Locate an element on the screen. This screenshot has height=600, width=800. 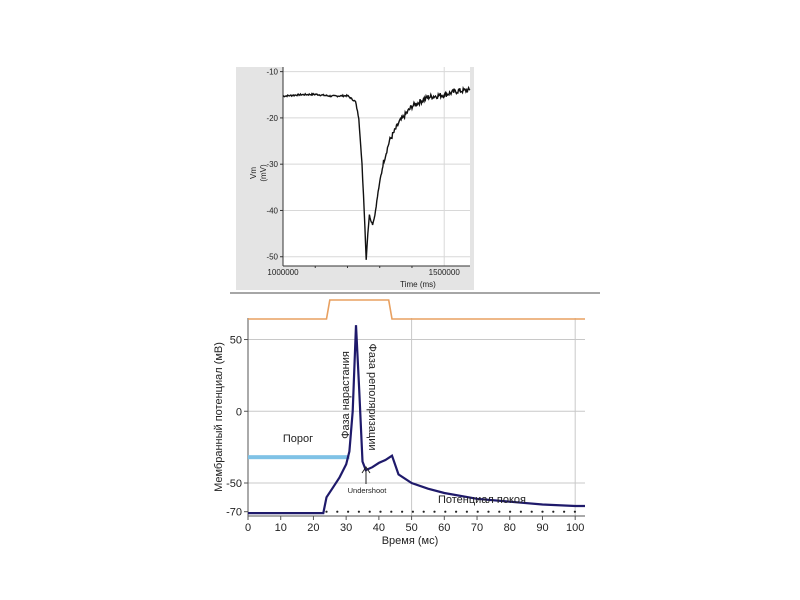
action-potential-trace is located at coordinates (416, 420).